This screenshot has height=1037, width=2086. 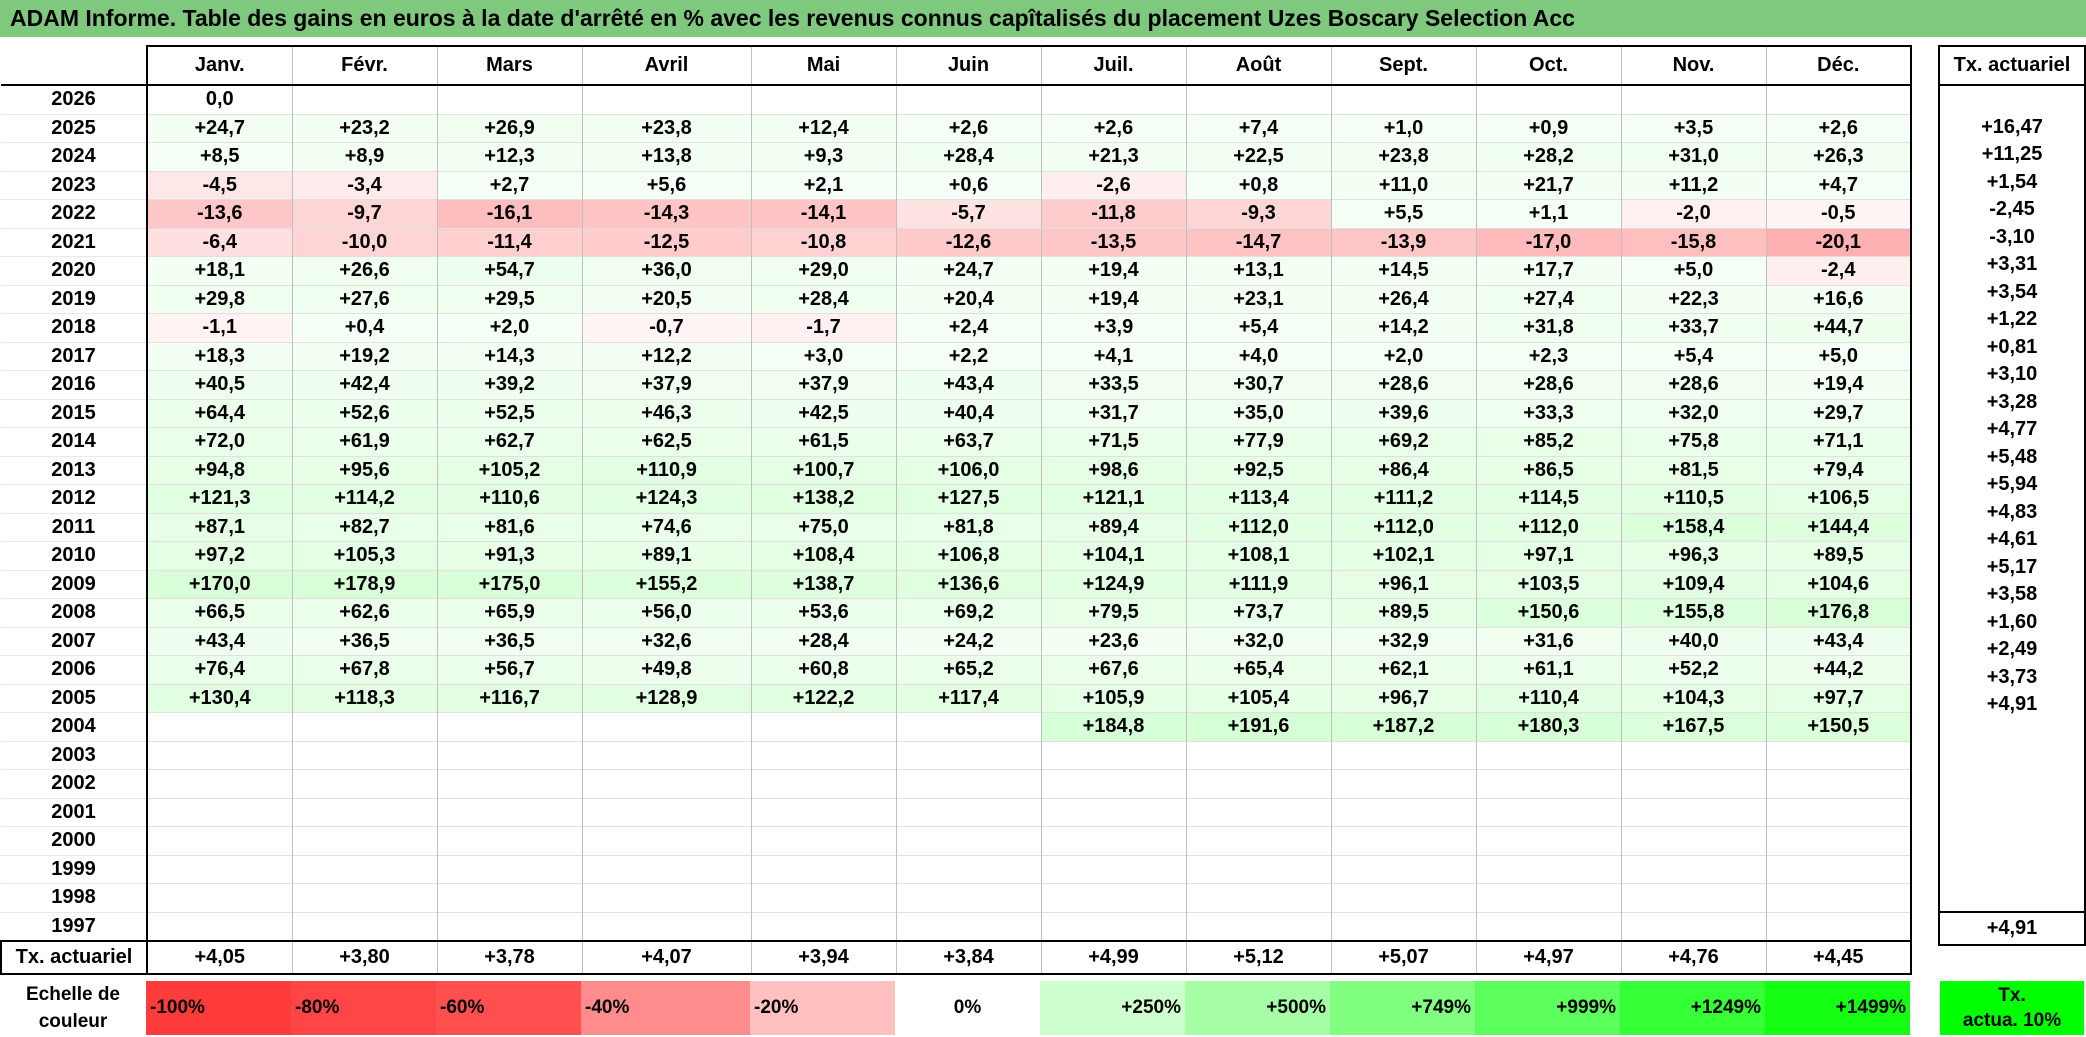 I want to click on gain-cell: +32,9, so click(x=1403, y=641).